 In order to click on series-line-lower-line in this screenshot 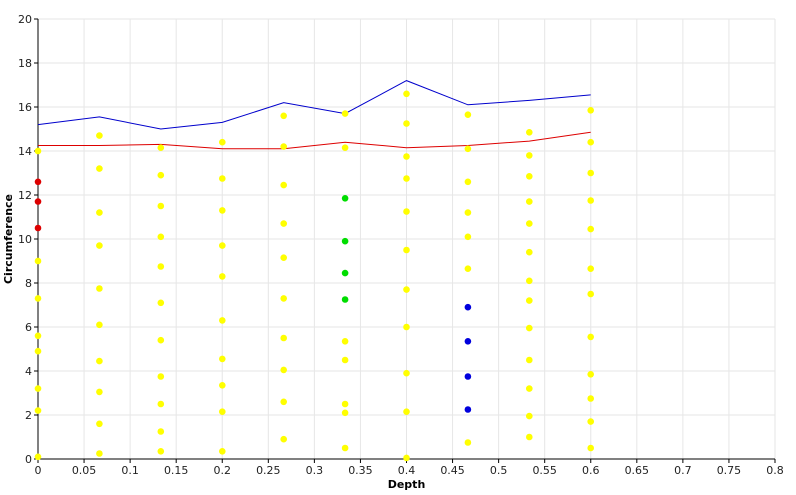, I will do `click(314, 140)`.